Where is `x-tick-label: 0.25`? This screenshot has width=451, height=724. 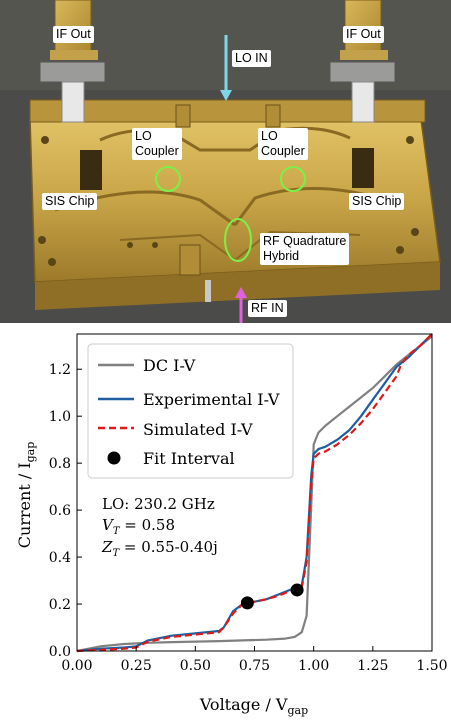 x-tick-label: 0.25 is located at coordinates (136, 666).